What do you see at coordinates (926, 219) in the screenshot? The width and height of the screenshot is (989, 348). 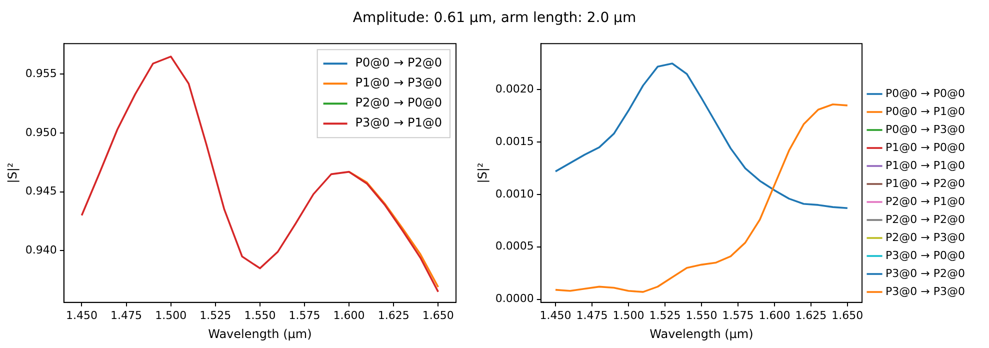 I see `legend-label: P2@0 → P2@0` at bounding box center [926, 219].